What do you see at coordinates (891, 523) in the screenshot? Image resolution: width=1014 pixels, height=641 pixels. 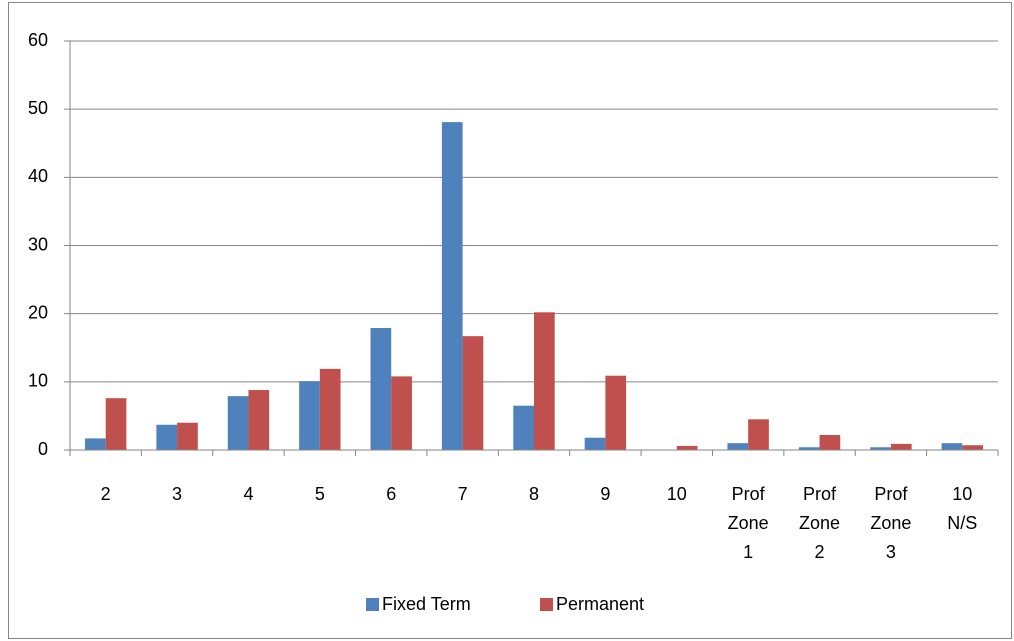 I see `x-tick-label: Prof Zone 3` at bounding box center [891, 523].